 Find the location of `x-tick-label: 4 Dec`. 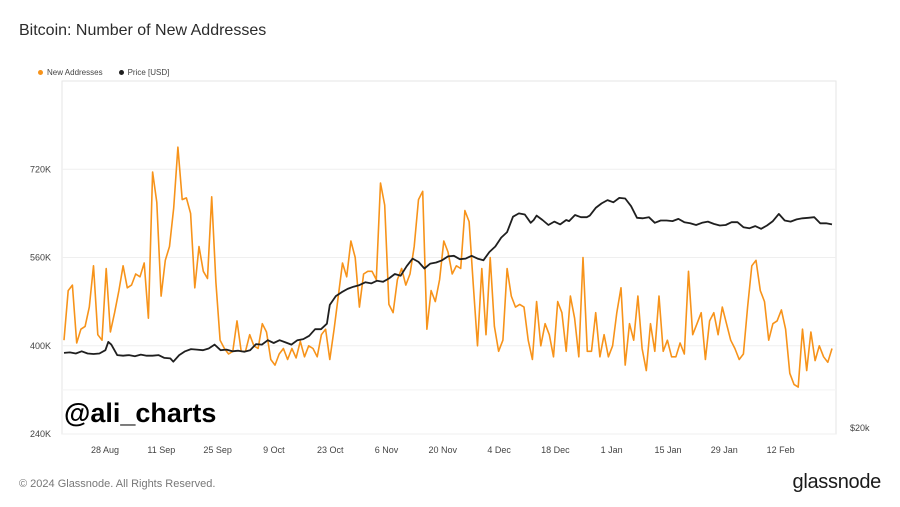

x-tick-label: 4 Dec is located at coordinates (499, 450).